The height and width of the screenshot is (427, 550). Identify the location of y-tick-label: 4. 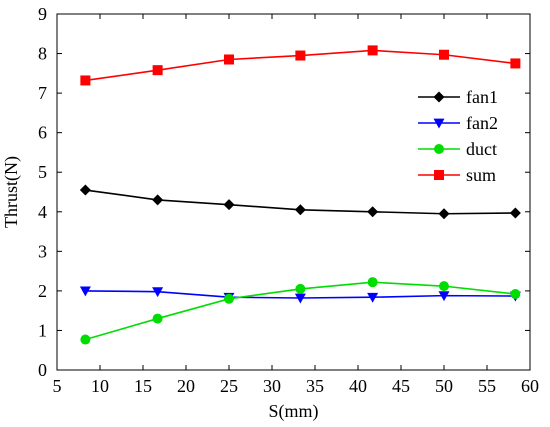
(42, 212).